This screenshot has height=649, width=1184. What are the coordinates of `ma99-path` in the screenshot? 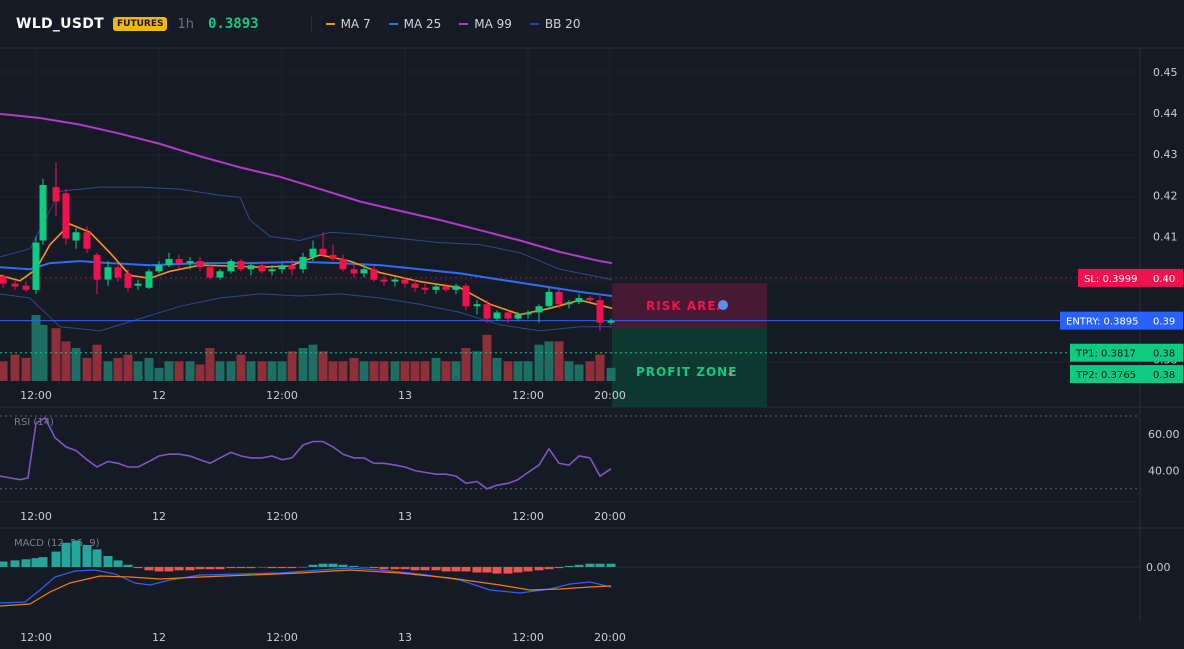 It's located at (306, 188).